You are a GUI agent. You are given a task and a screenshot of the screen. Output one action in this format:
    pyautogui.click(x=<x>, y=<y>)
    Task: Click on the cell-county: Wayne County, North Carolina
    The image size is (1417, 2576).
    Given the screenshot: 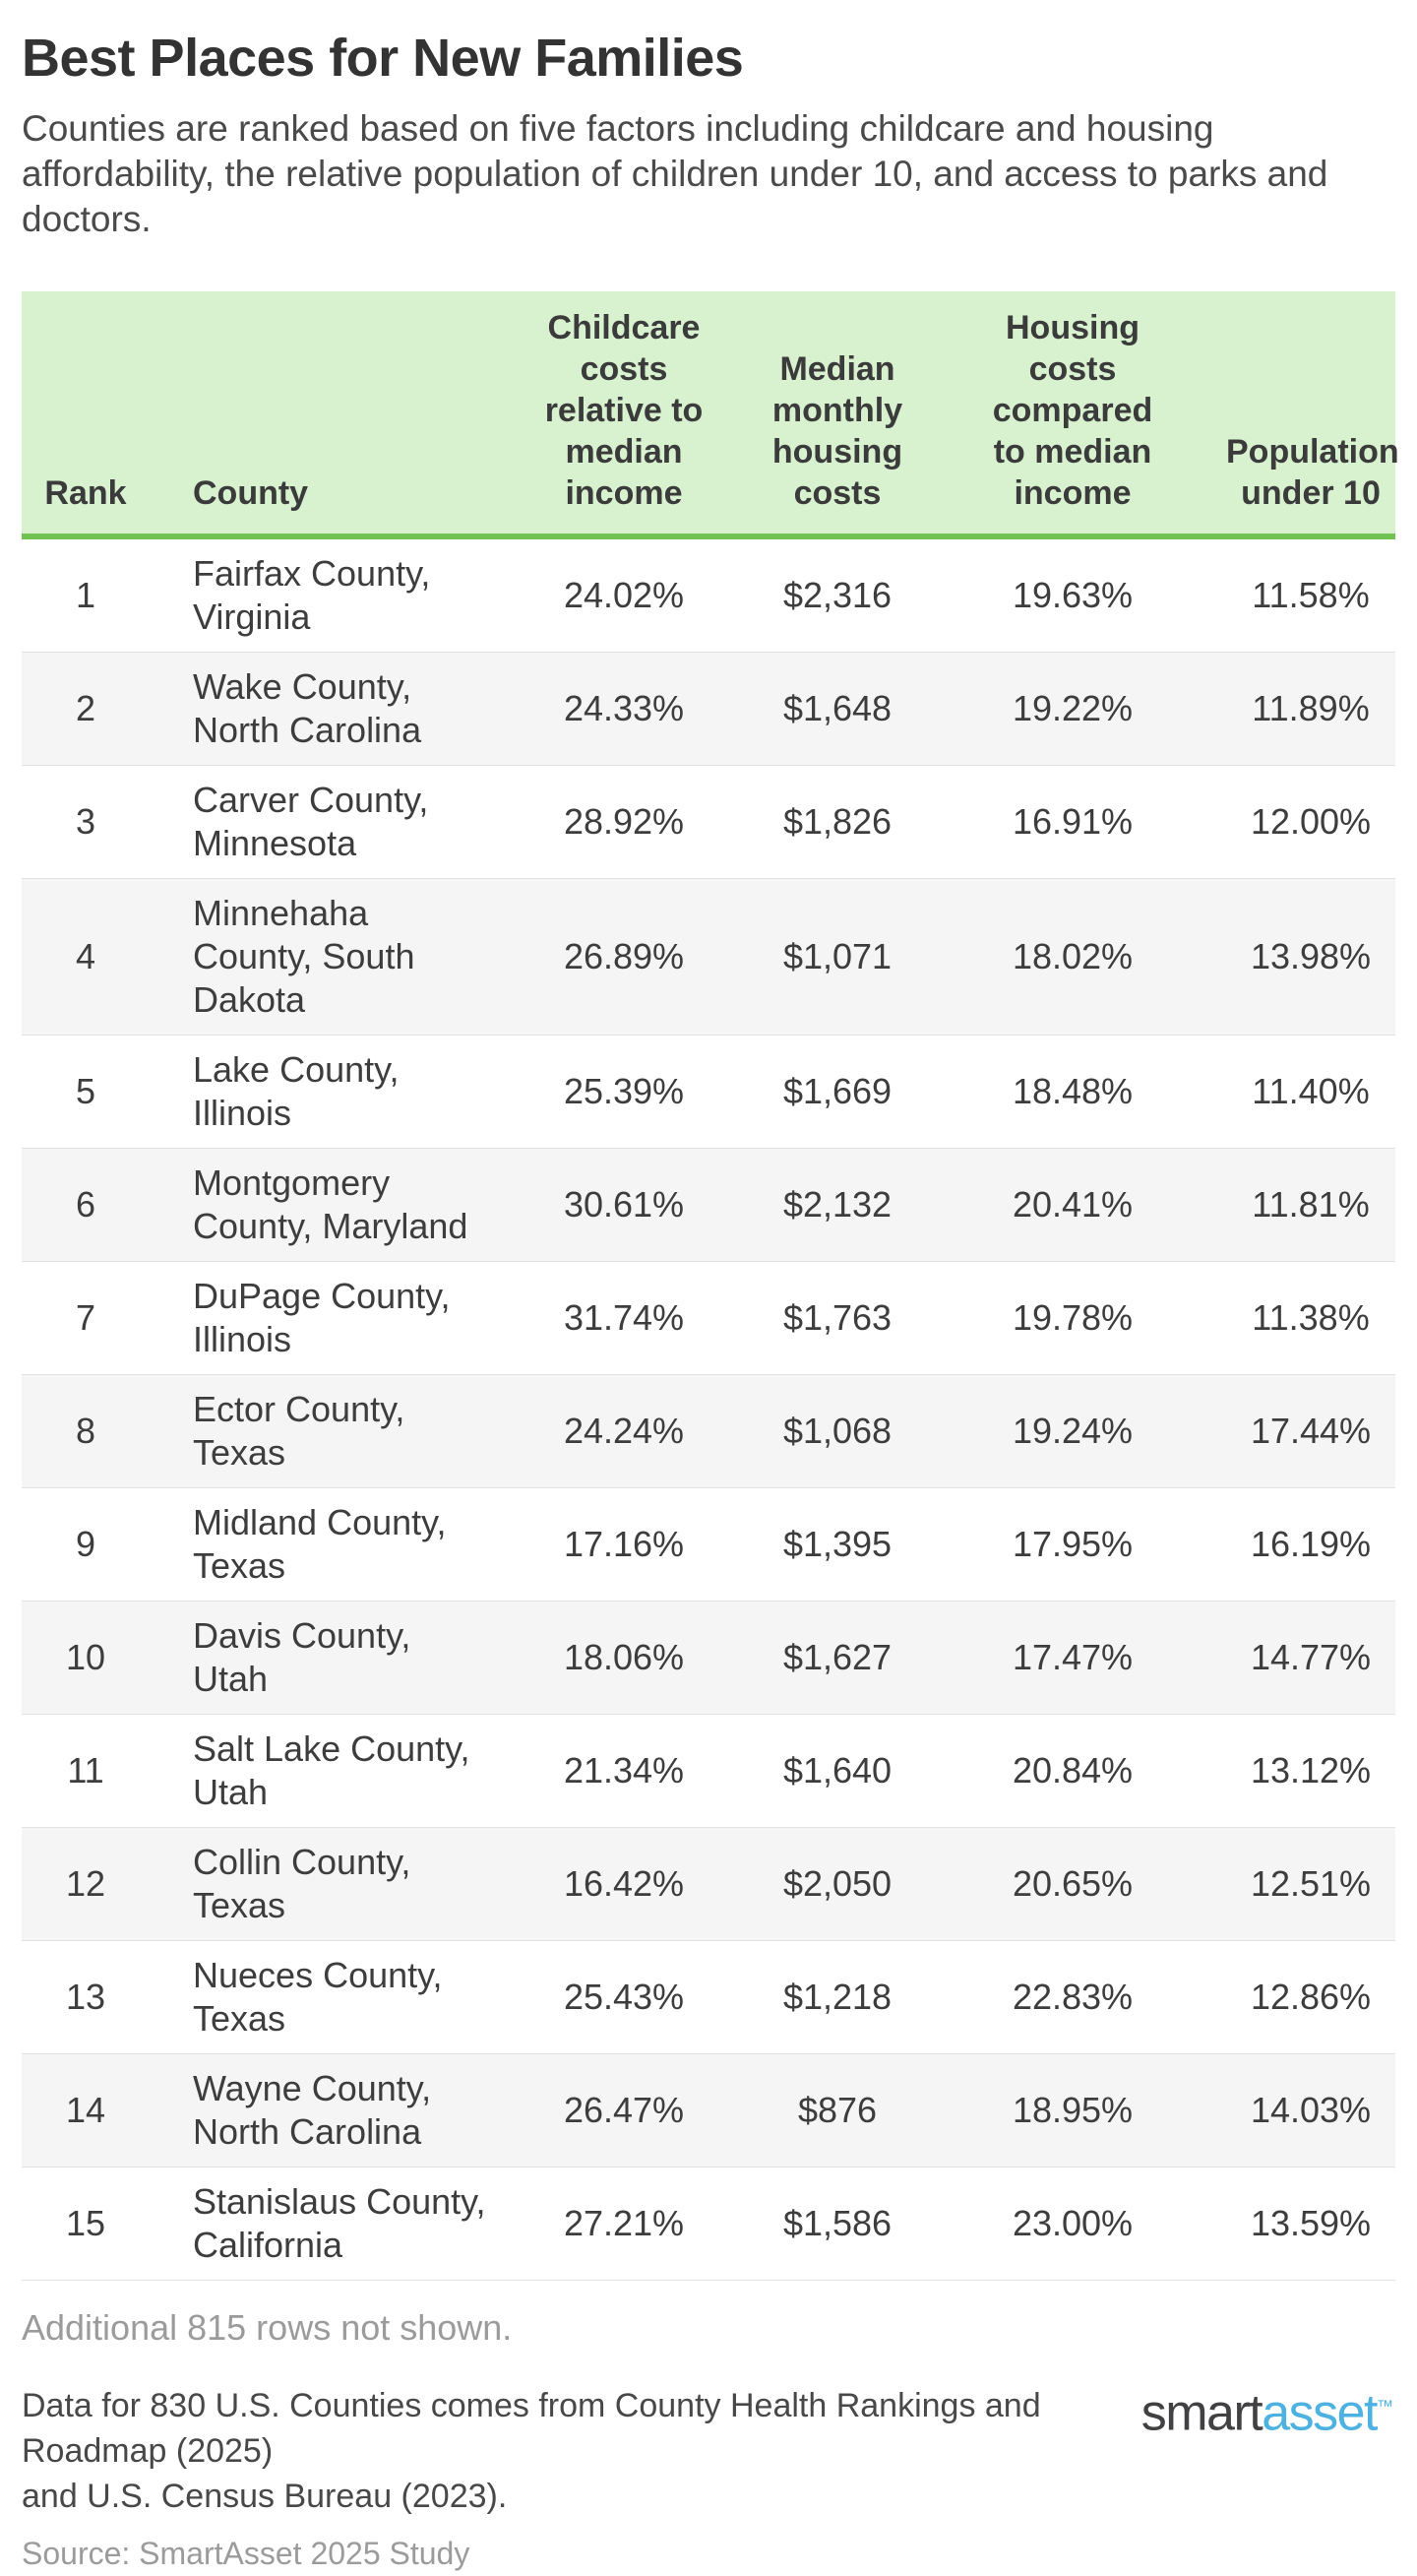 What is the action you would take?
    pyautogui.click(x=340, y=2110)
    